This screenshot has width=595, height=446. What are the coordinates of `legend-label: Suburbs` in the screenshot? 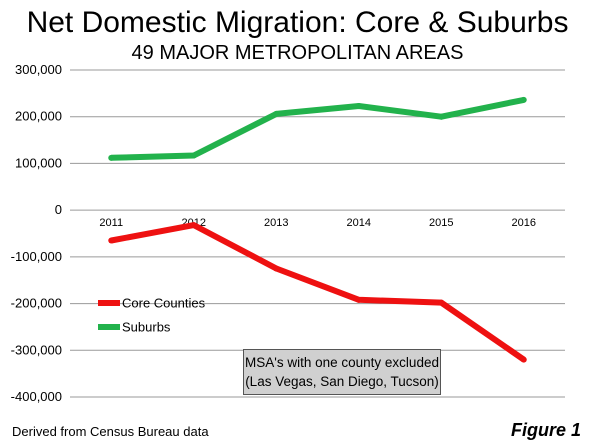 It's located at (146, 327).